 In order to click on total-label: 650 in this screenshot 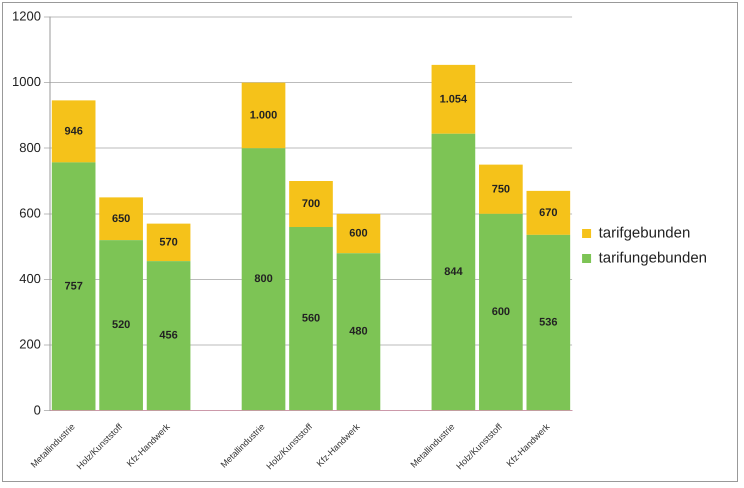, I will do `click(121, 218)`.